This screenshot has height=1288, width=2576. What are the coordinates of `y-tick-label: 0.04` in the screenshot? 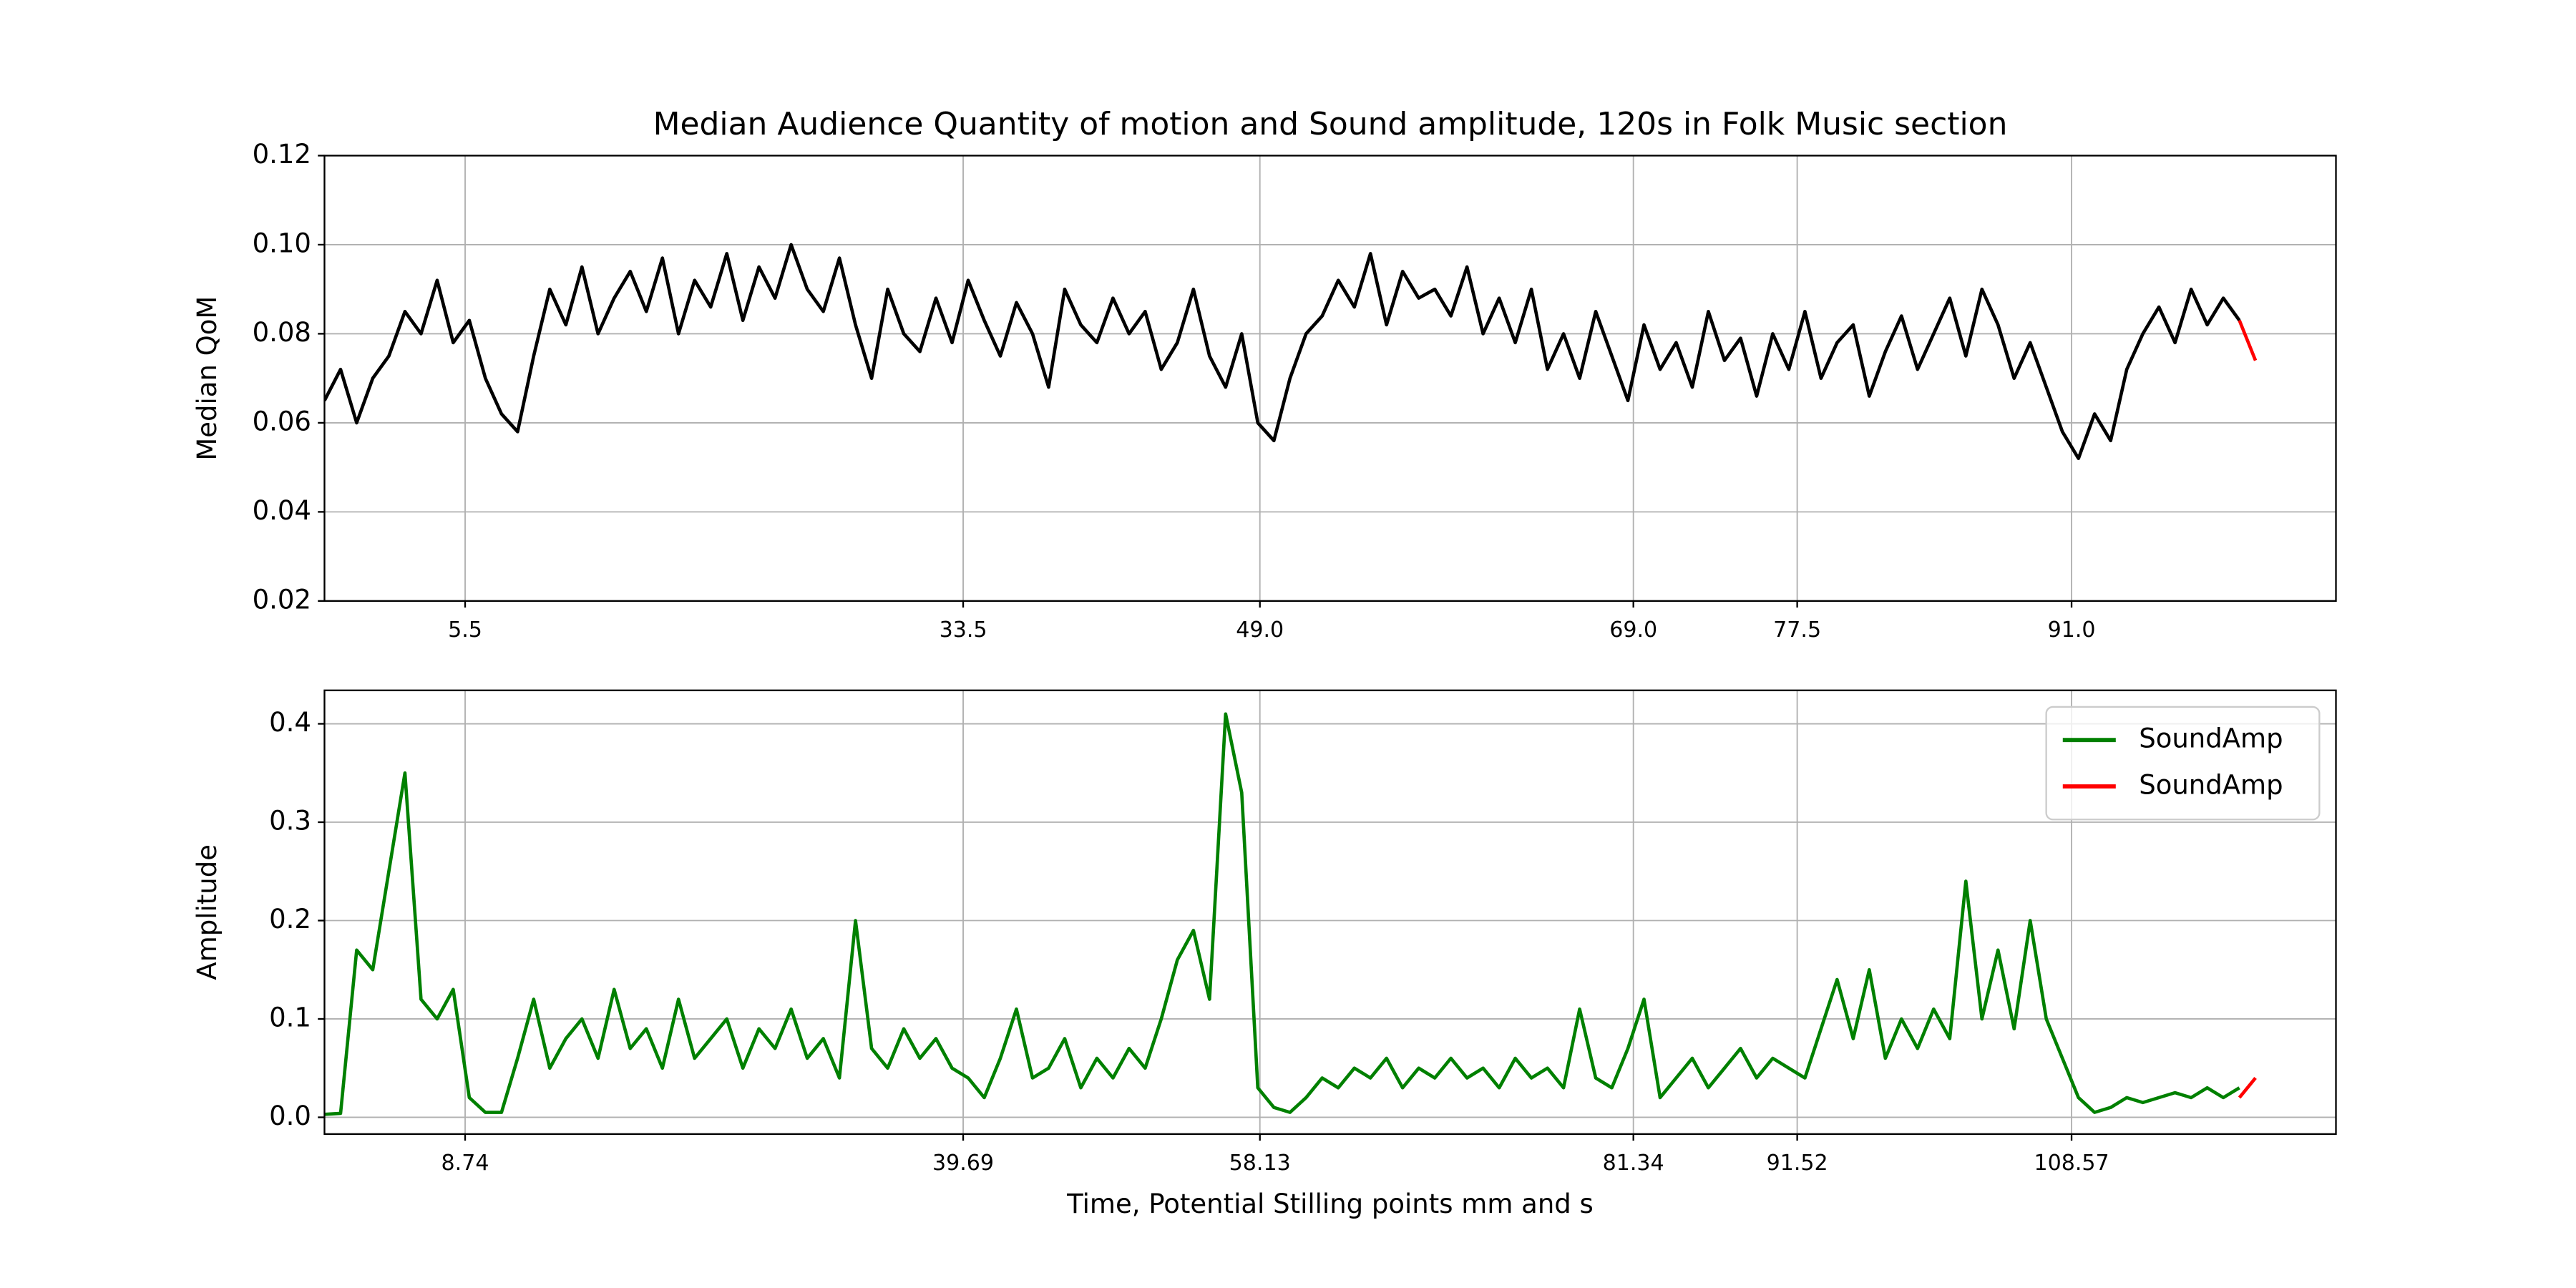 It's located at (282, 510).